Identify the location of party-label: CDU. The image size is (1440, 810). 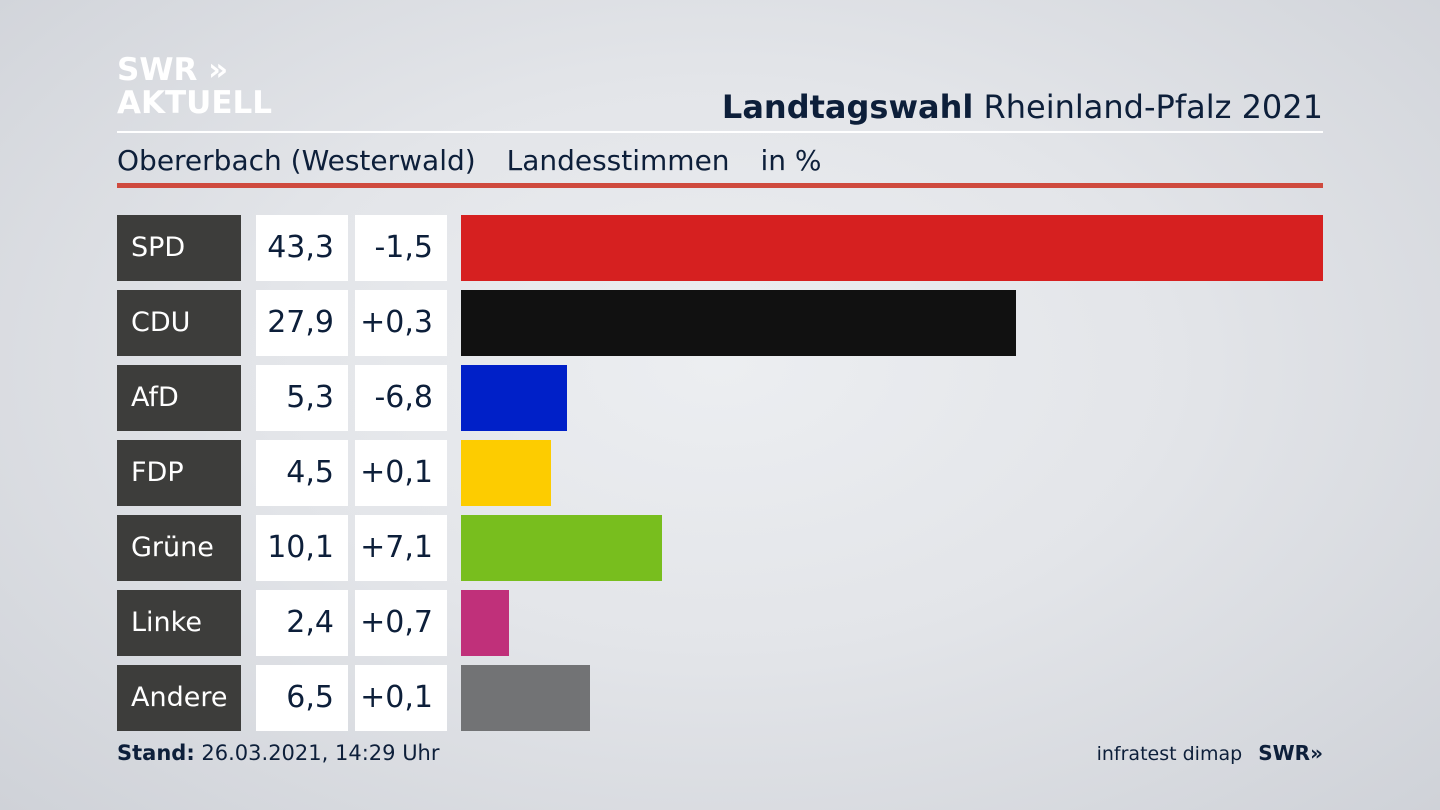
(179, 323).